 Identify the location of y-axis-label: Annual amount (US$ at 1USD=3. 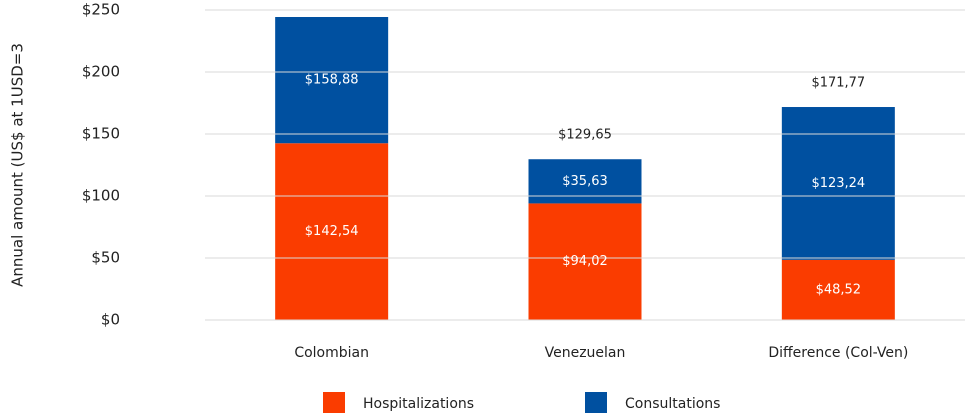
(18, 165).